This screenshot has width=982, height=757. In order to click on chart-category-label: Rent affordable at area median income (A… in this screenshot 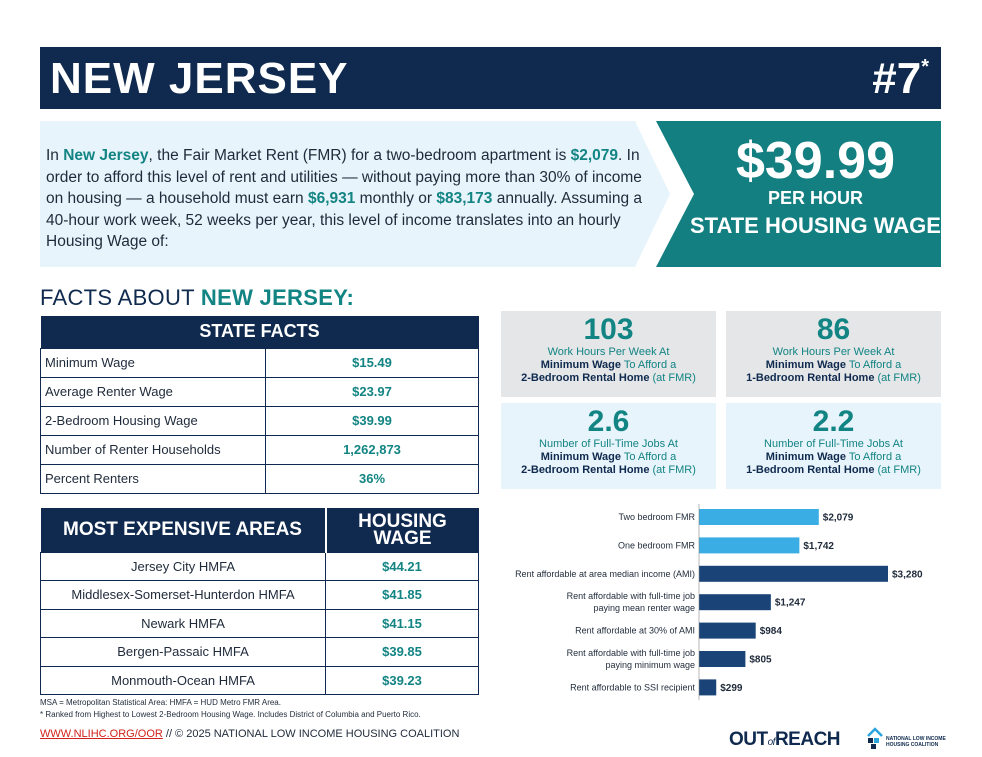, I will do `click(605, 574)`.